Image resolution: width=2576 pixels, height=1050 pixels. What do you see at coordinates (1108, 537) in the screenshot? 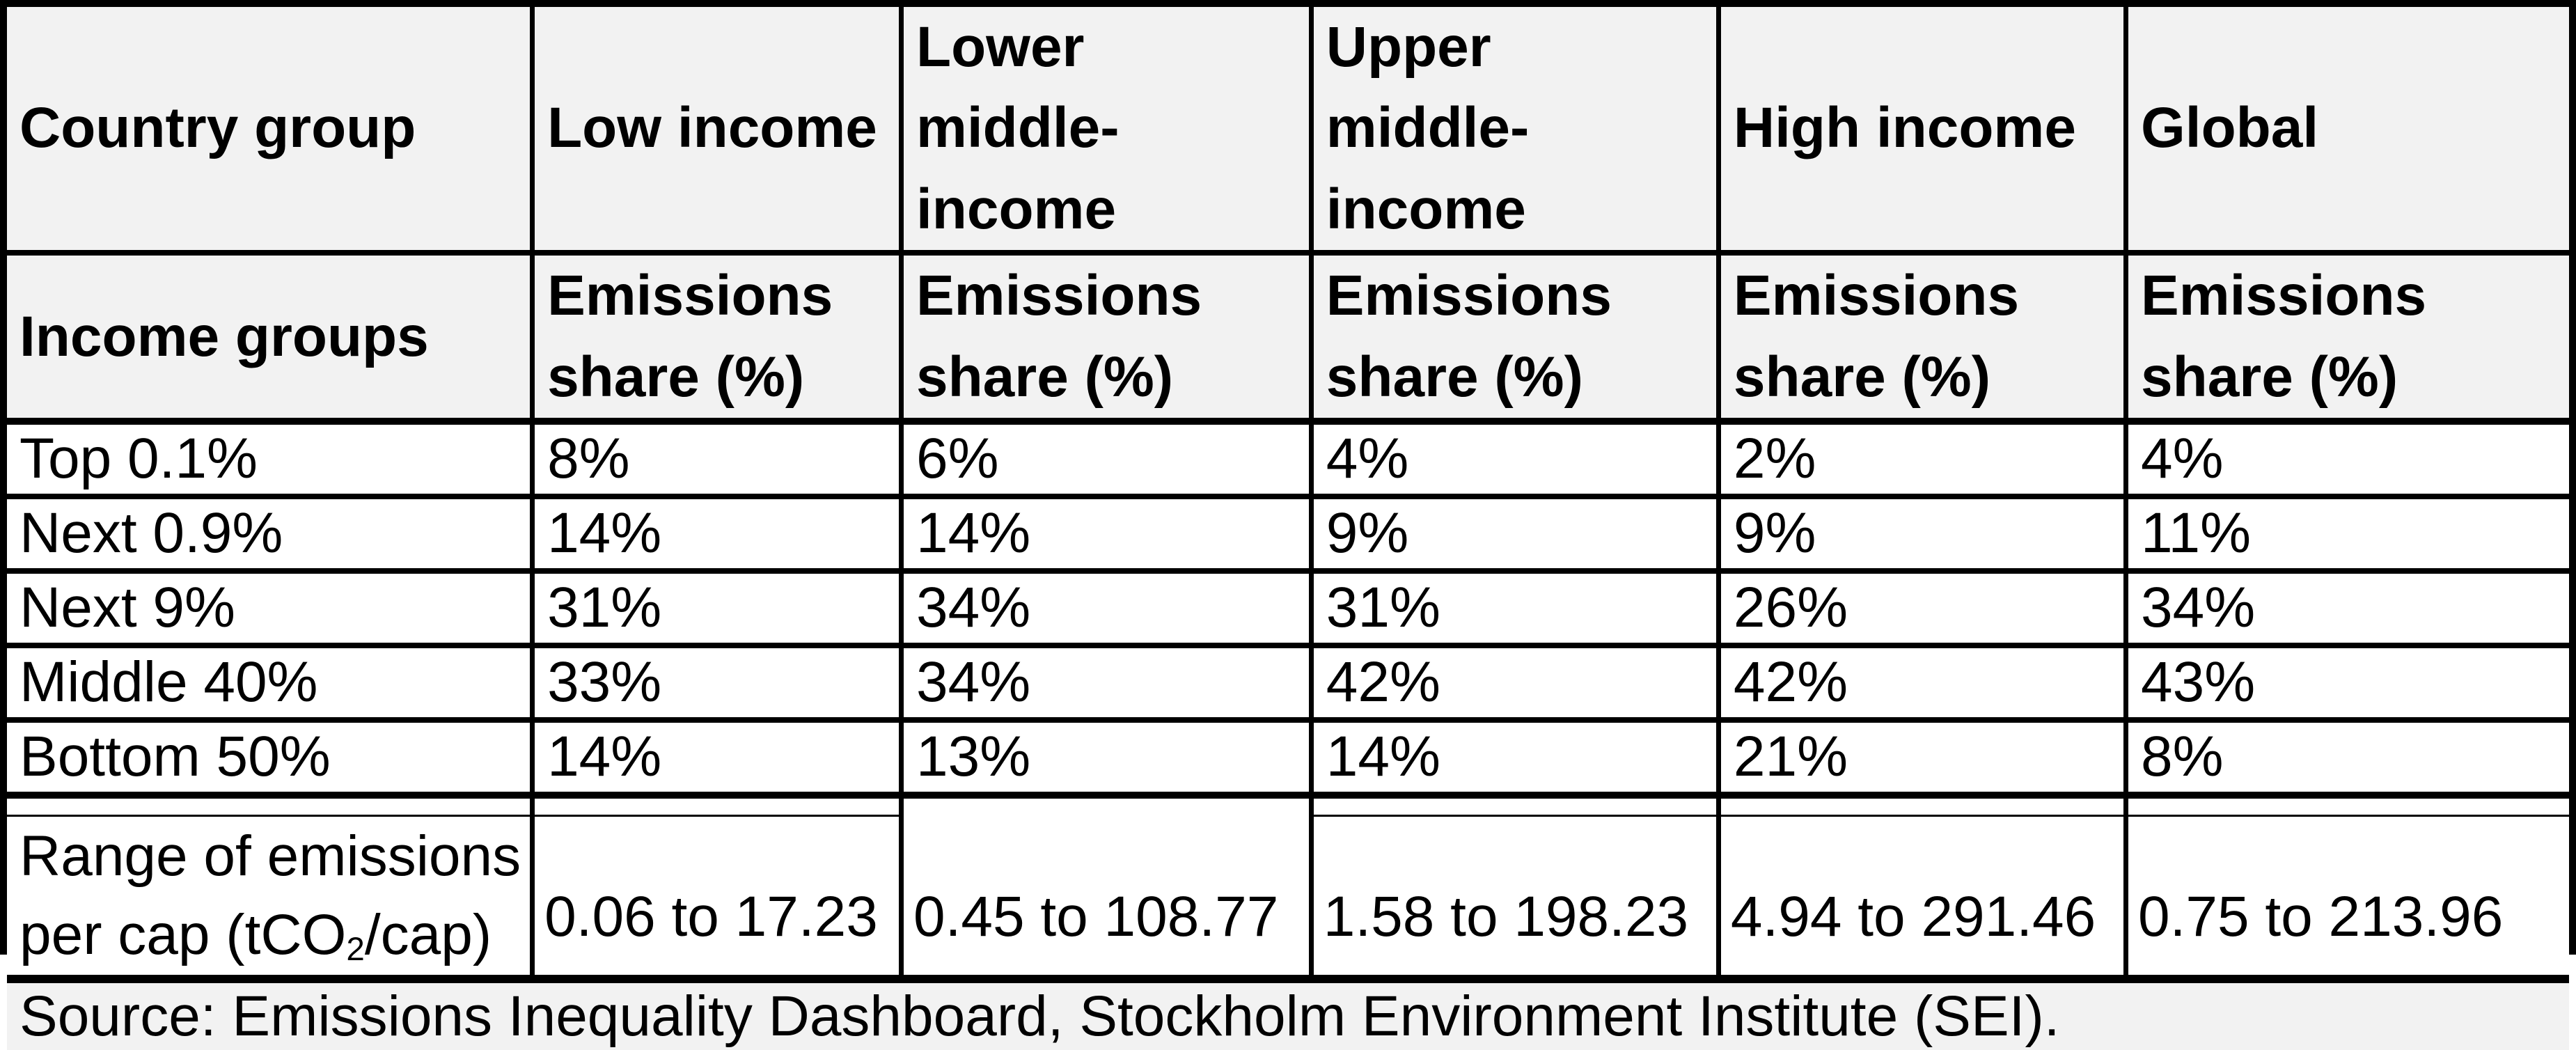
I see `cell-next-0-9-lower-middle: 14%` at bounding box center [1108, 537].